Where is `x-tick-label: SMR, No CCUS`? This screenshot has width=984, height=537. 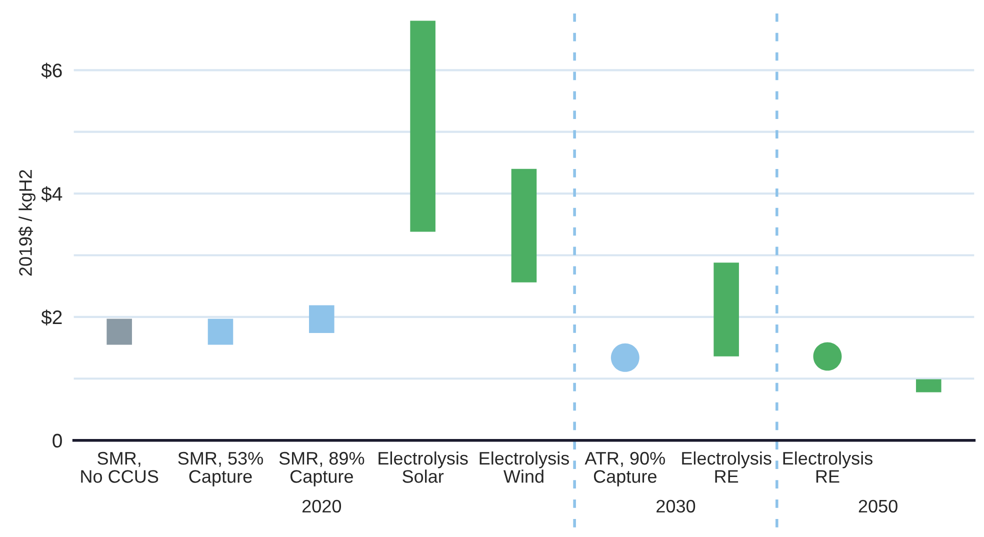 x-tick-label: SMR, No CCUS is located at coordinates (119, 467).